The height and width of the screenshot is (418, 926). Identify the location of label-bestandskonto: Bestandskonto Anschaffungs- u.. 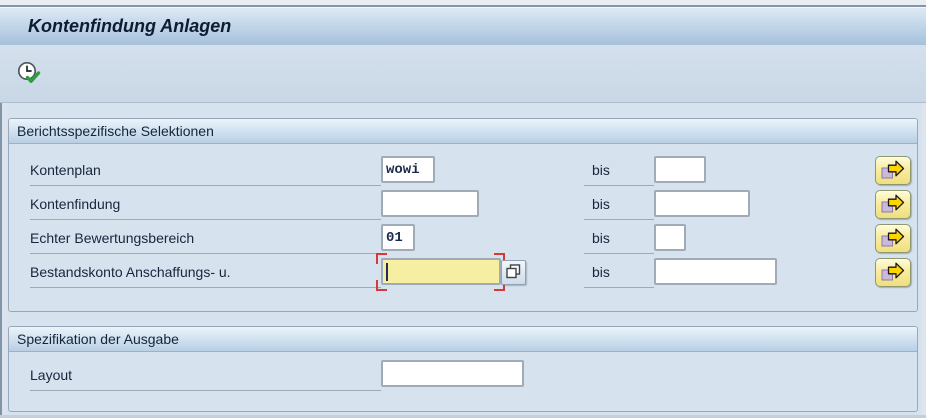
(205, 272).